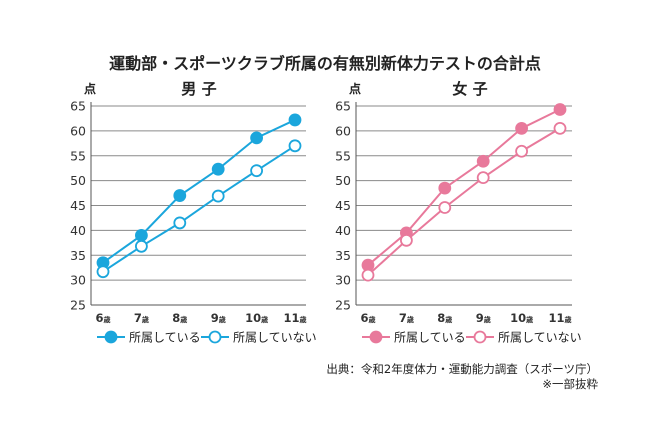  I want to click on panel-title: 男 子, so click(198, 89).